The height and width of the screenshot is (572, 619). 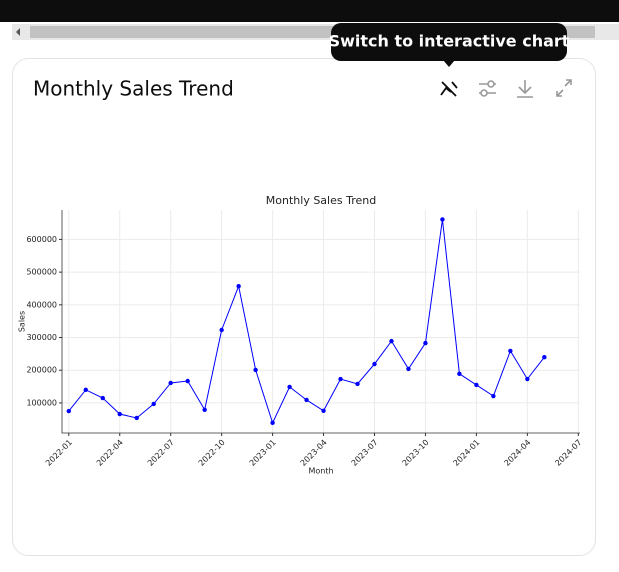 I want to click on y-tick-label: 400000, so click(x=41, y=304).